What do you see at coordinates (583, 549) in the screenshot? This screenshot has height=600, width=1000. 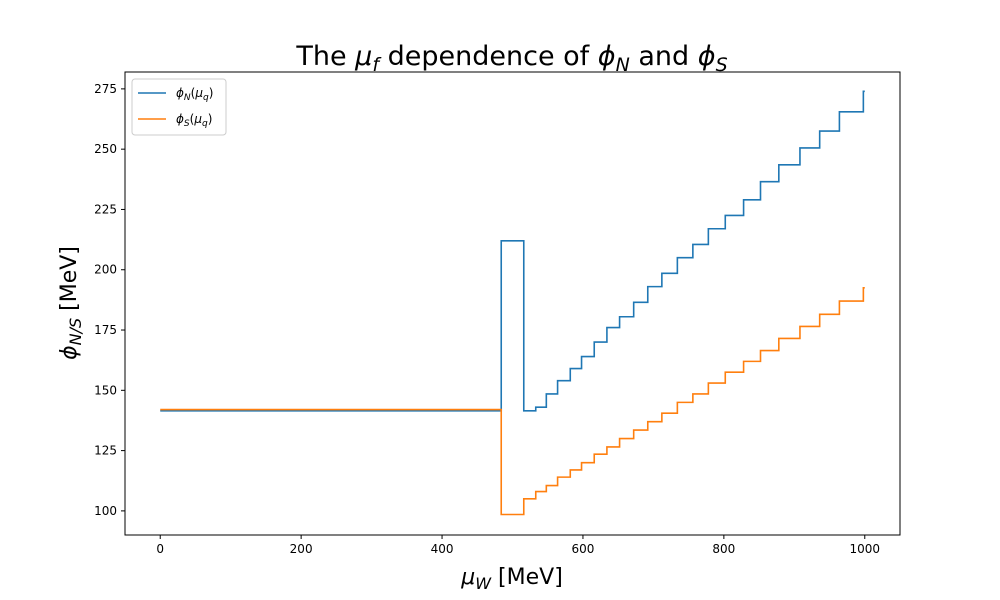 I see `x-tick-label: 600` at bounding box center [583, 549].